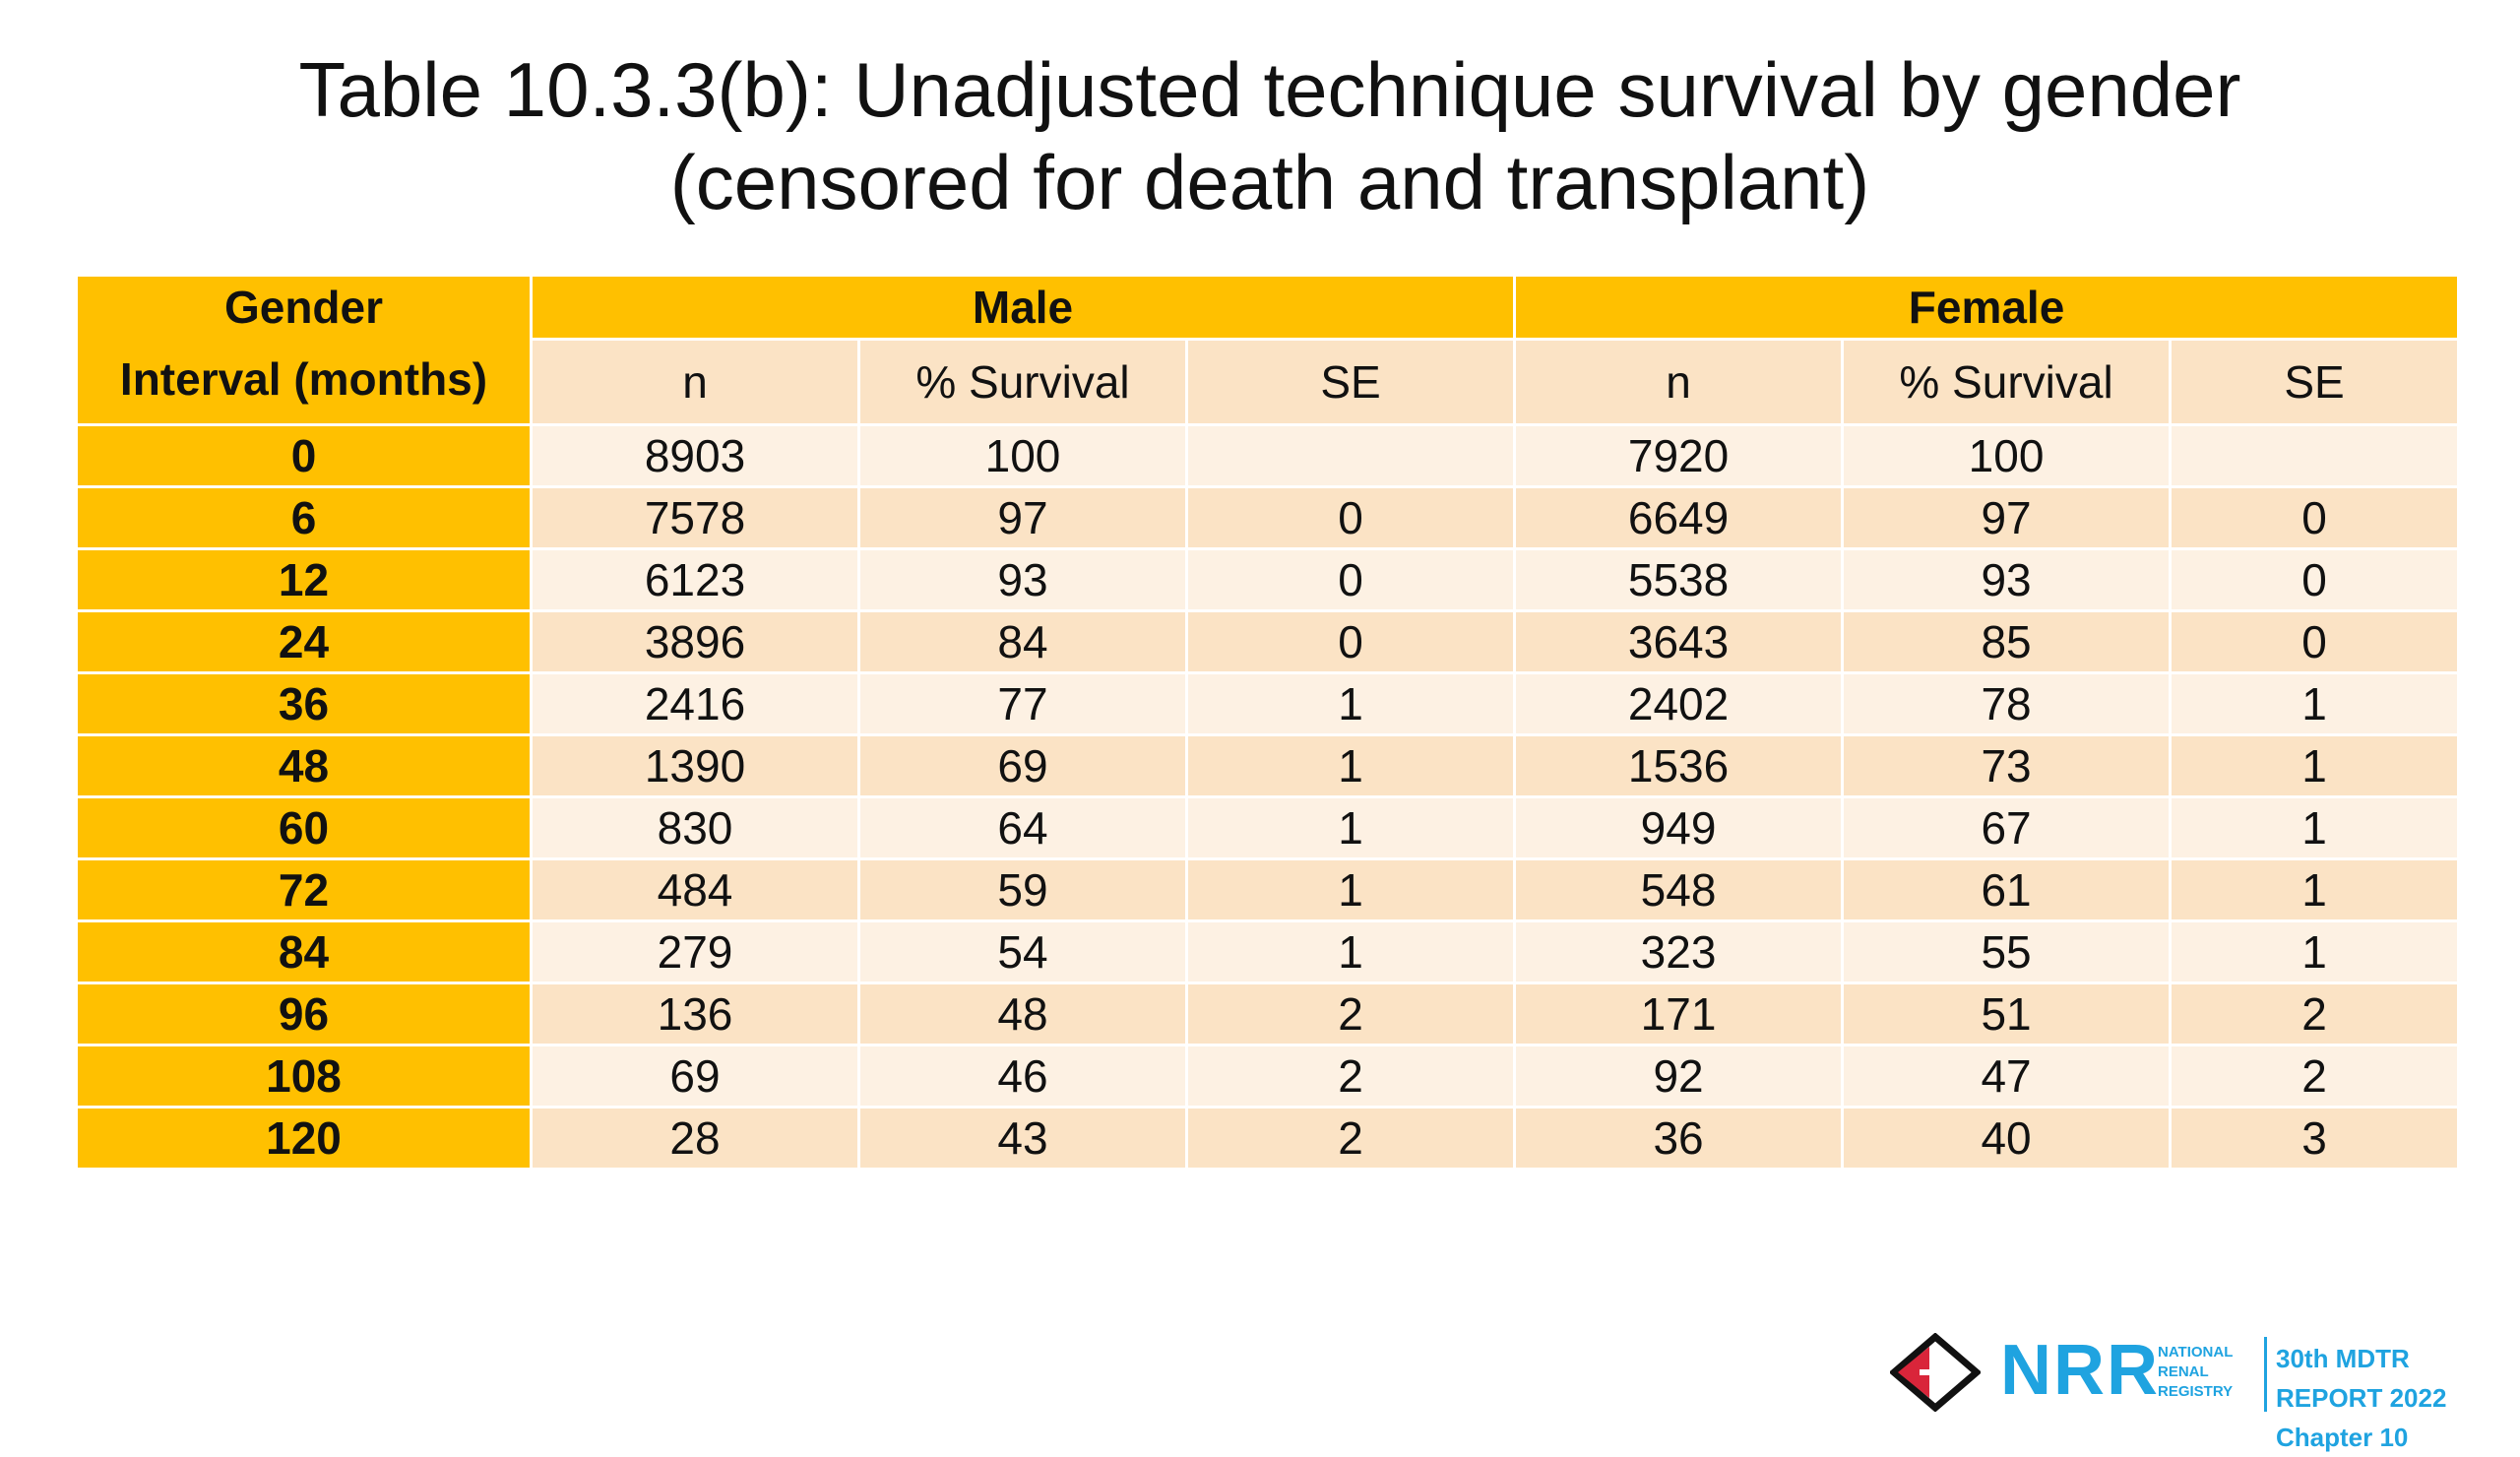 The width and height of the screenshot is (2520, 1457). What do you see at coordinates (695, 579) in the screenshot?
I see `male-n-cell: 6123` at bounding box center [695, 579].